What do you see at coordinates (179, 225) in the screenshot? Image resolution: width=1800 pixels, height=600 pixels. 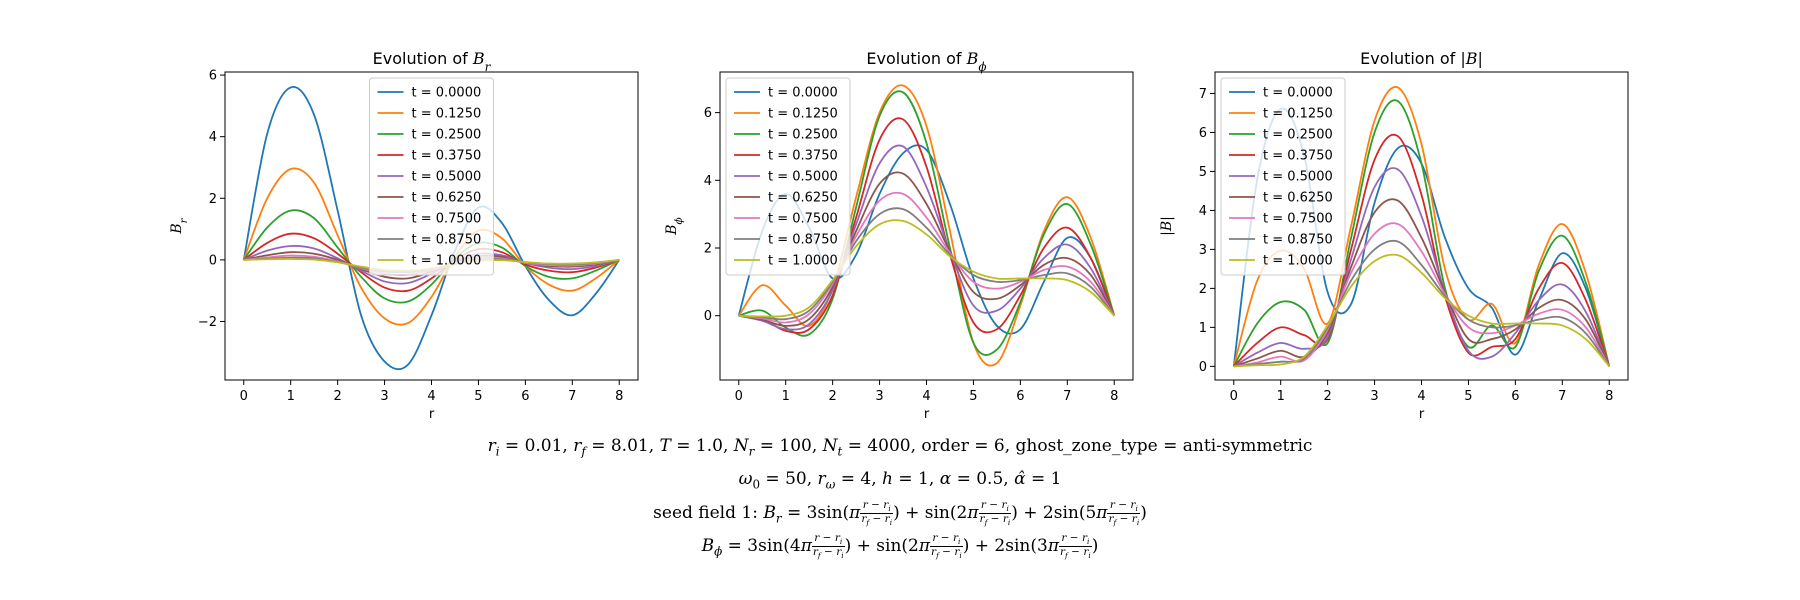 I see `y-axis-label: Br` at bounding box center [179, 225].